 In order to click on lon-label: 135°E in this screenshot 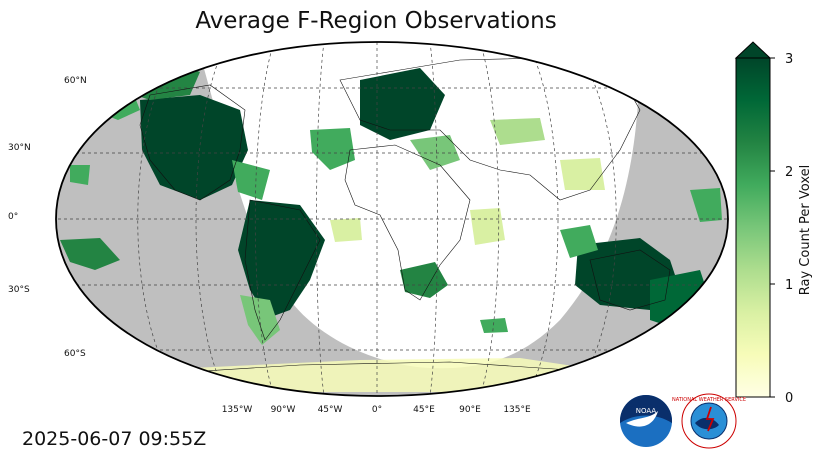, I will do `click(517, 410)`.